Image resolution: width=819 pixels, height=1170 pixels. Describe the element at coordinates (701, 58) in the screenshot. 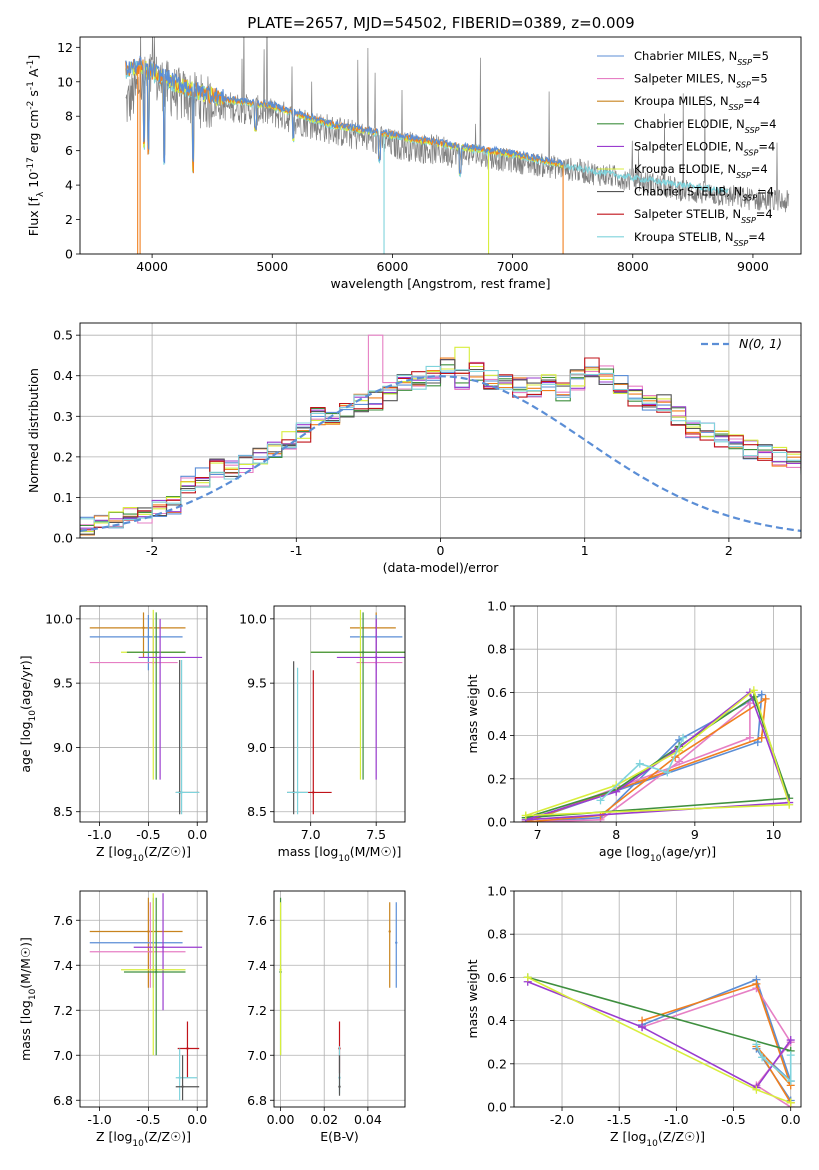

I see `legend-entry: Chabrier MILES, NSSP=5` at that location.